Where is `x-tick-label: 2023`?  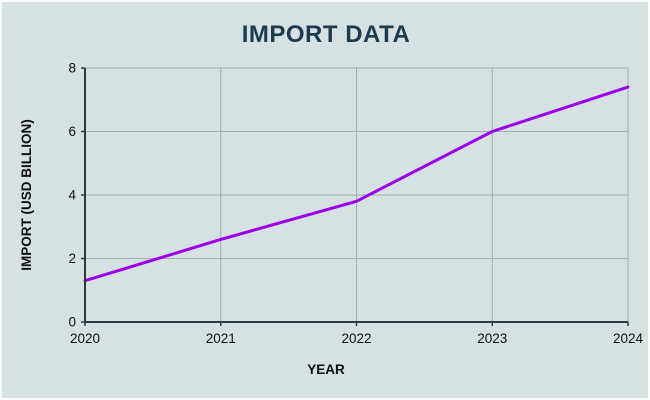
x-tick-label: 2023 is located at coordinates (492, 338).